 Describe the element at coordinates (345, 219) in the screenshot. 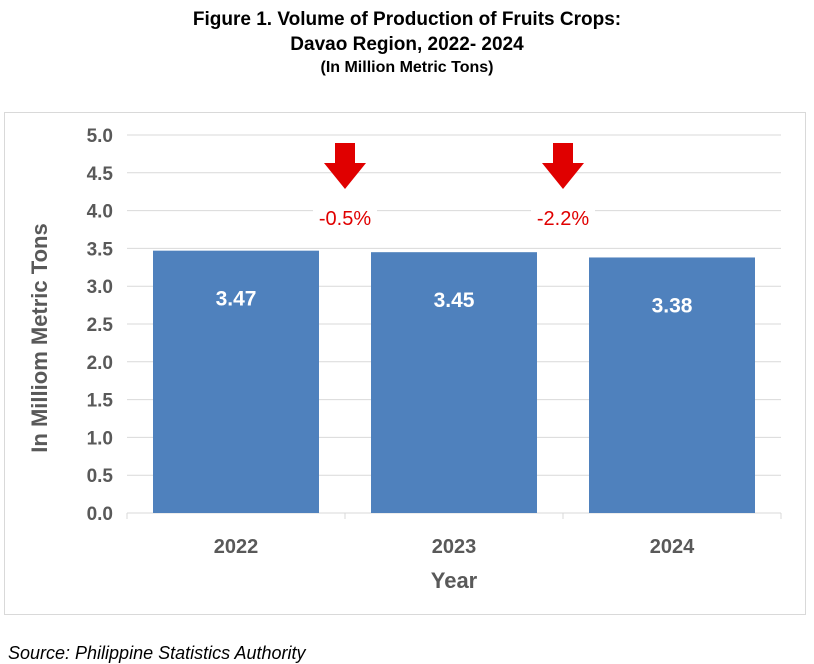

I see `change-annotation-label: -0.5%` at that location.